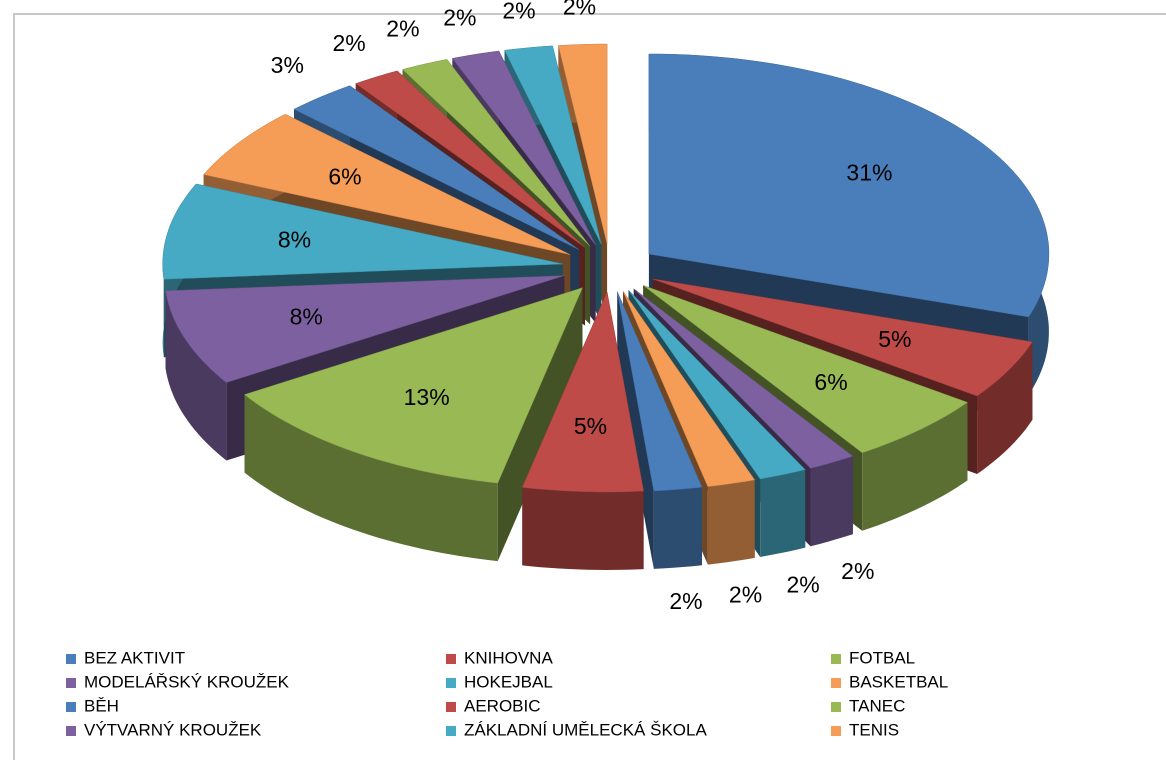  What do you see at coordinates (101, 705) in the screenshot?
I see `legend-label: BĚH` at bounding box center [101, 705].